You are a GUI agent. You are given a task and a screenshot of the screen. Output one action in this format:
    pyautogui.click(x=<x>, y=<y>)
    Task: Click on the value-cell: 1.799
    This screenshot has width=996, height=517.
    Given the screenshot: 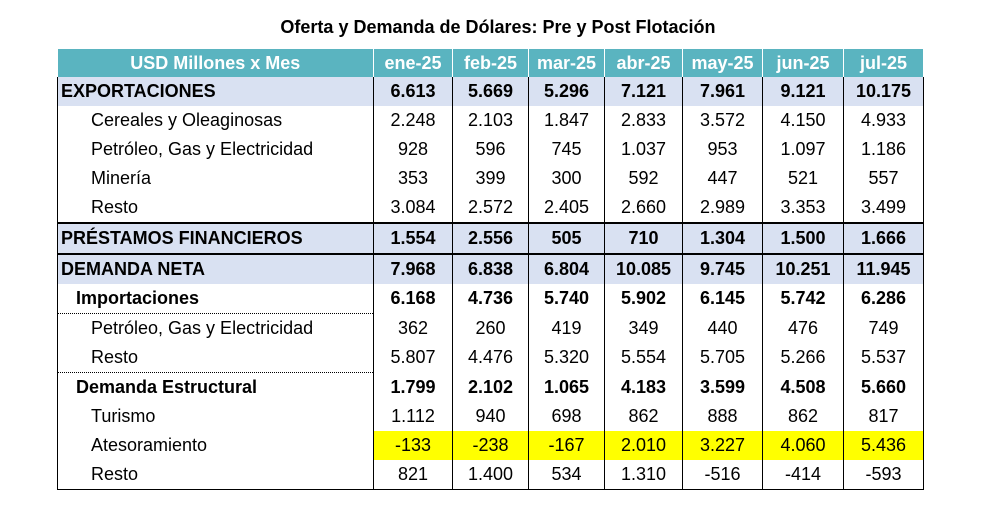 What is the action you would take?
    pyautogui.click(x=413, y=387)
    